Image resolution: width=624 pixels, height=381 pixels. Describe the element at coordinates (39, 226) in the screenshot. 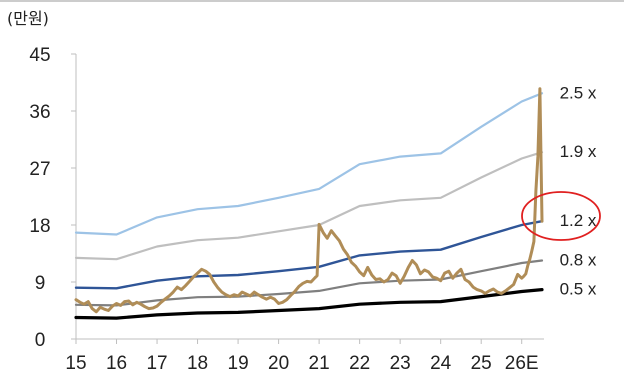

I see `y-tick-label: 18` at that location.